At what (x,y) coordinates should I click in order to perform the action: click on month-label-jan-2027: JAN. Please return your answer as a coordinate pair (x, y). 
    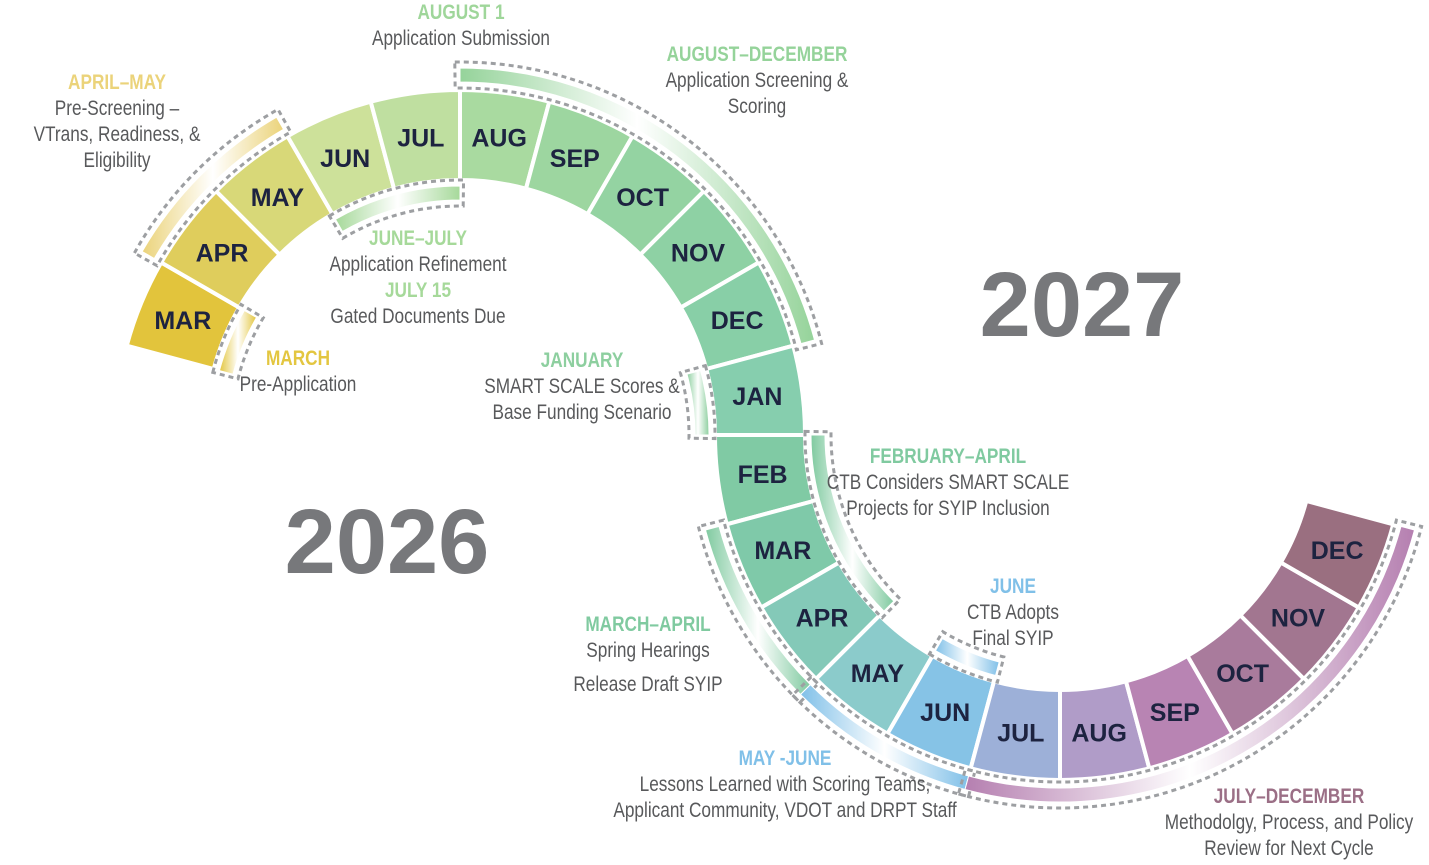
    Looking at the image, I should click on (757, 397).